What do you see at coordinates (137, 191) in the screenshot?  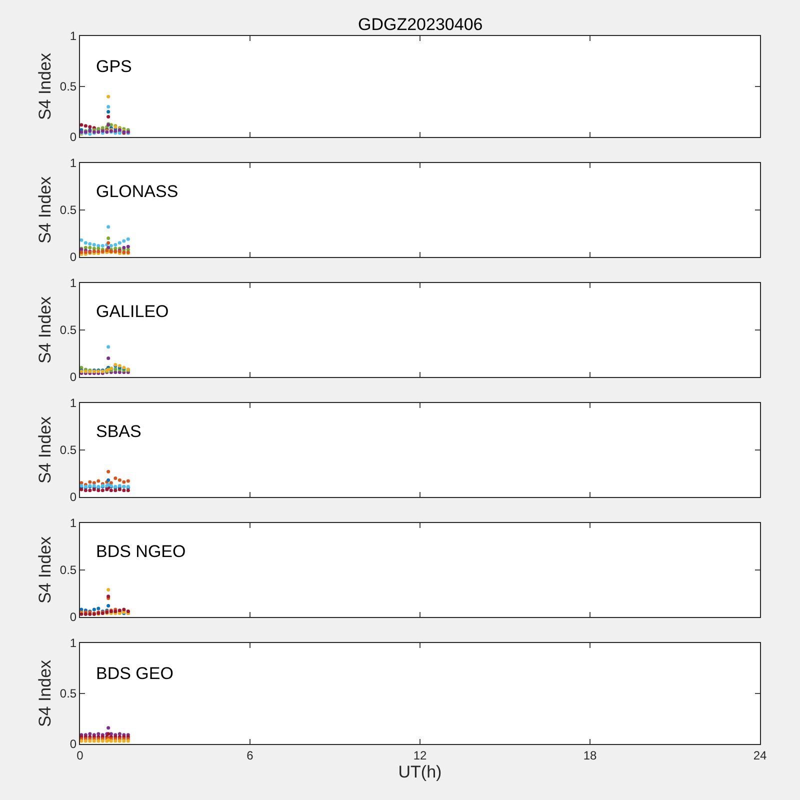 I see `annotation: GLONASS` at bounding box center [137, 191].